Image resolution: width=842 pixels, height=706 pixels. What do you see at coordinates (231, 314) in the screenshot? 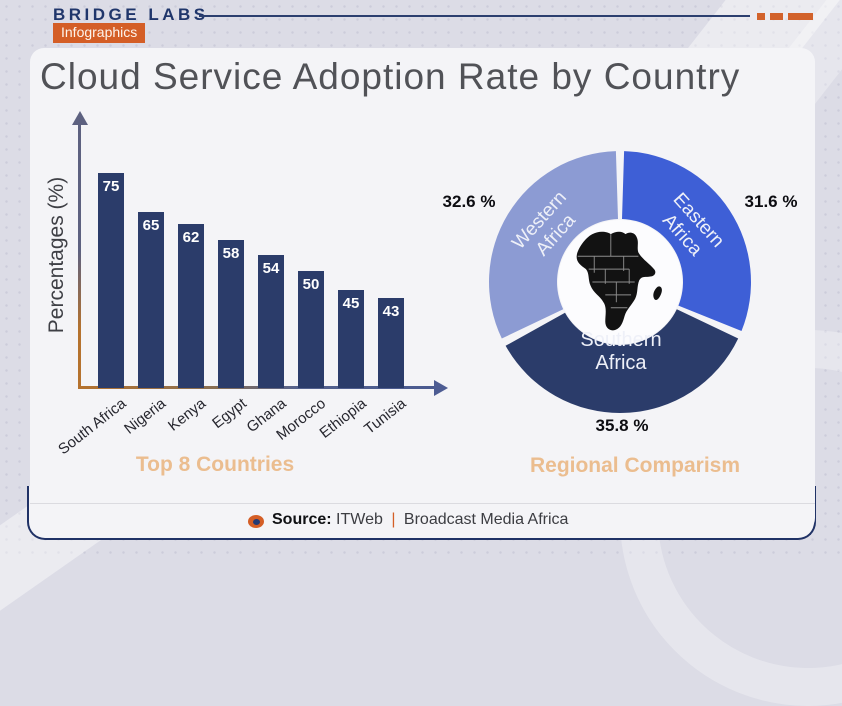
I see `bar: 58` at bounding box center [231, 314].